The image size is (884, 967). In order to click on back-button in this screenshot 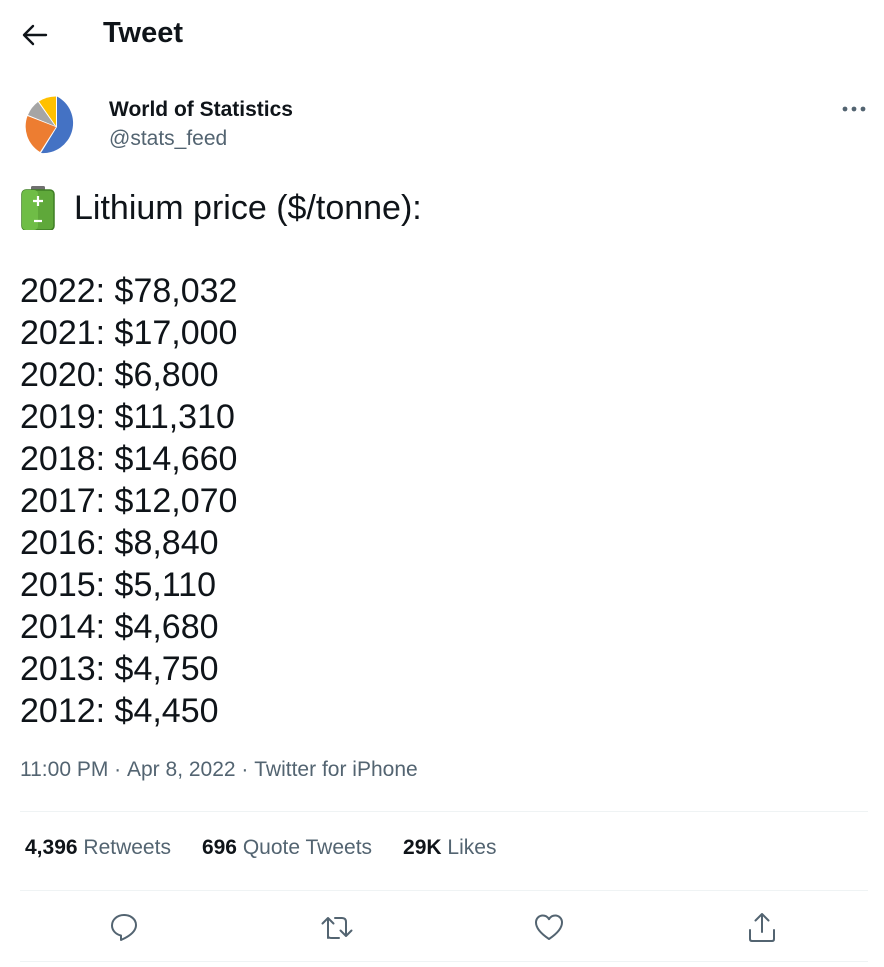, I will do `click(35, 35)`.